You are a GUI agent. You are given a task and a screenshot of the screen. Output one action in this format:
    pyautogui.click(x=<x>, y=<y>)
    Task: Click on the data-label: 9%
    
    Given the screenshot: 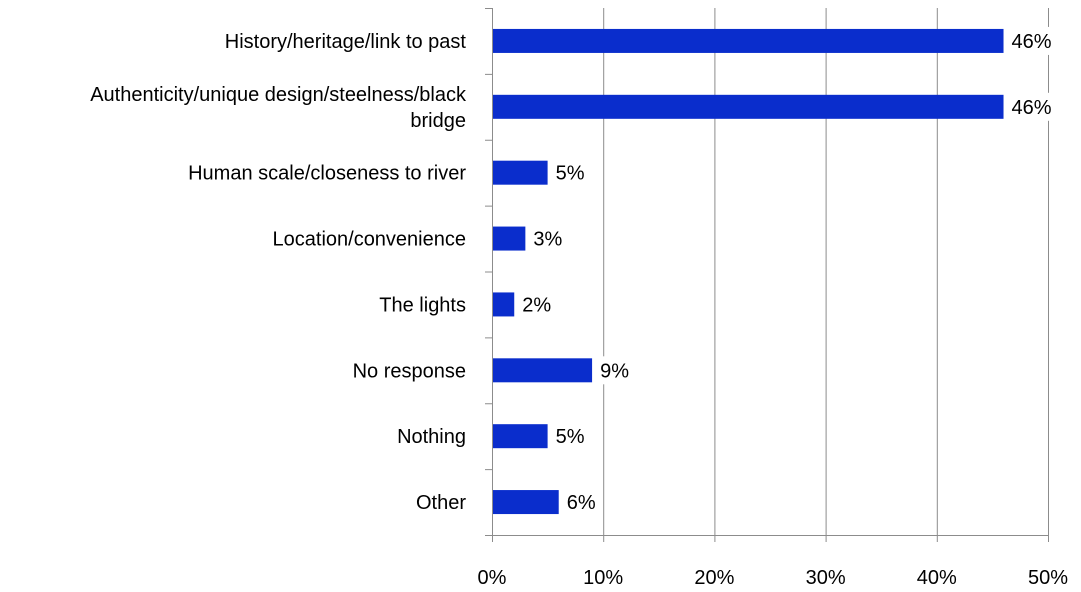 What is the action you would take?
    pyautogui.click(x=614, y=371)
    